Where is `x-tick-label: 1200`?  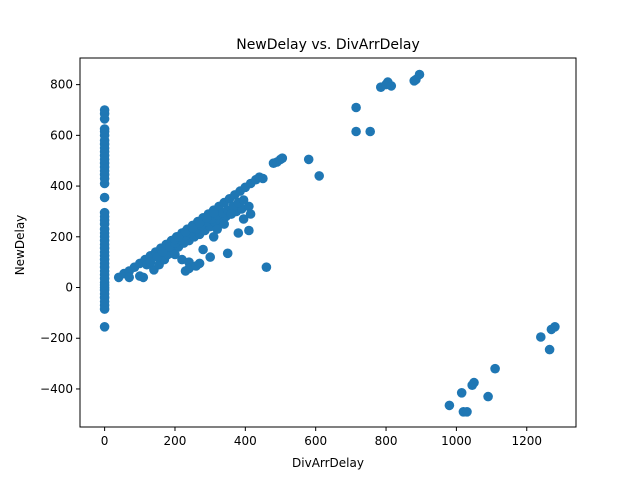 x-tick-label: 1200 is located at coordinates (526, 441).